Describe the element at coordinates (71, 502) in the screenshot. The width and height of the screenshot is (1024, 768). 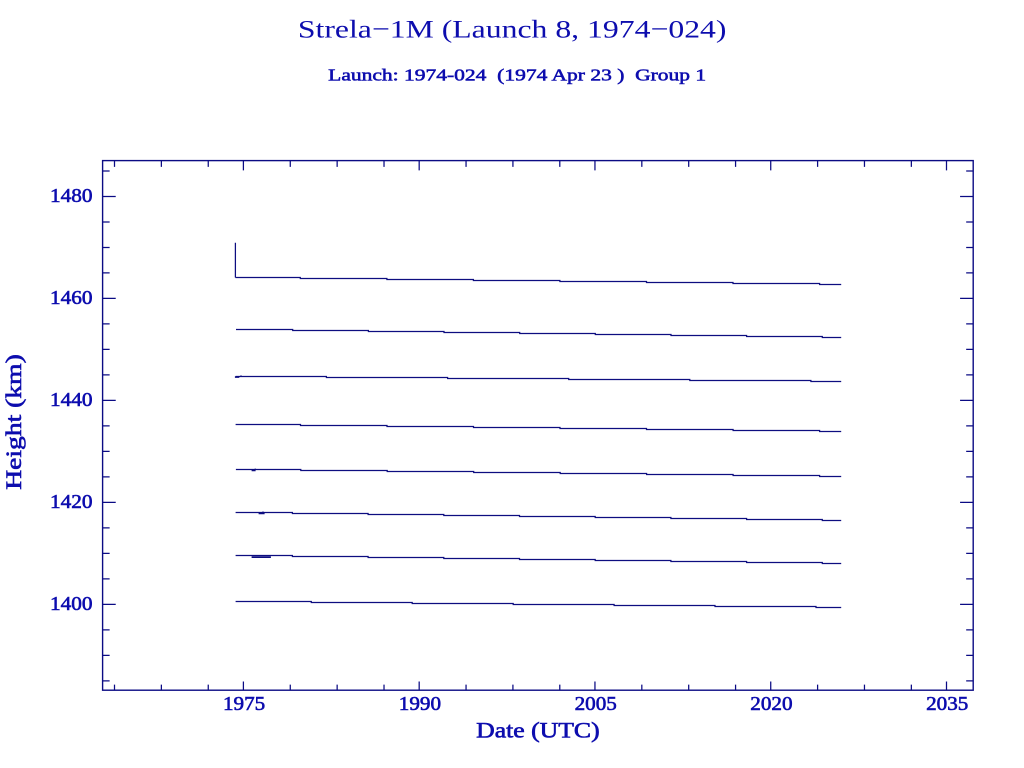
I see `svg-text: 1420` at that location.